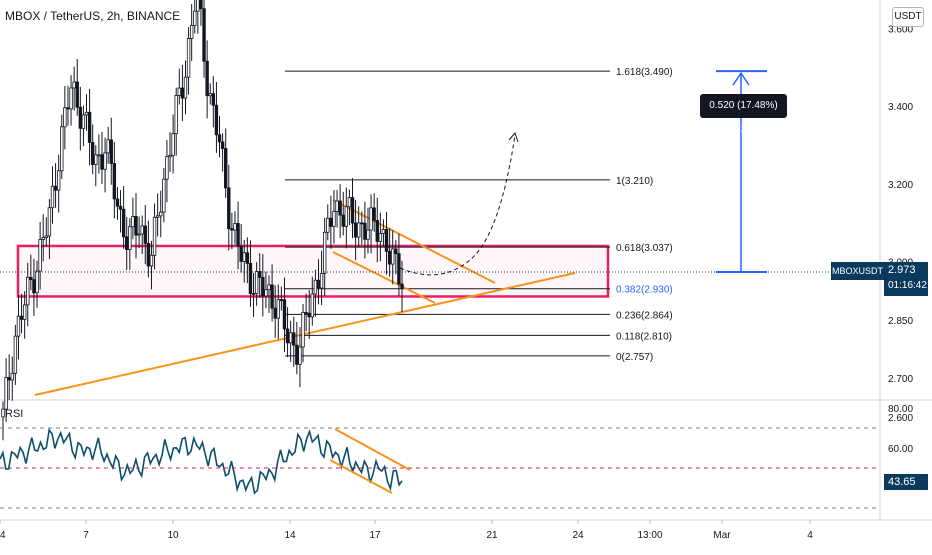  What do you see at coordinates (644, 72) in the screenshot?
I see `fib-level-label: 1.618(3.490)` at bounding box center [644, 72].